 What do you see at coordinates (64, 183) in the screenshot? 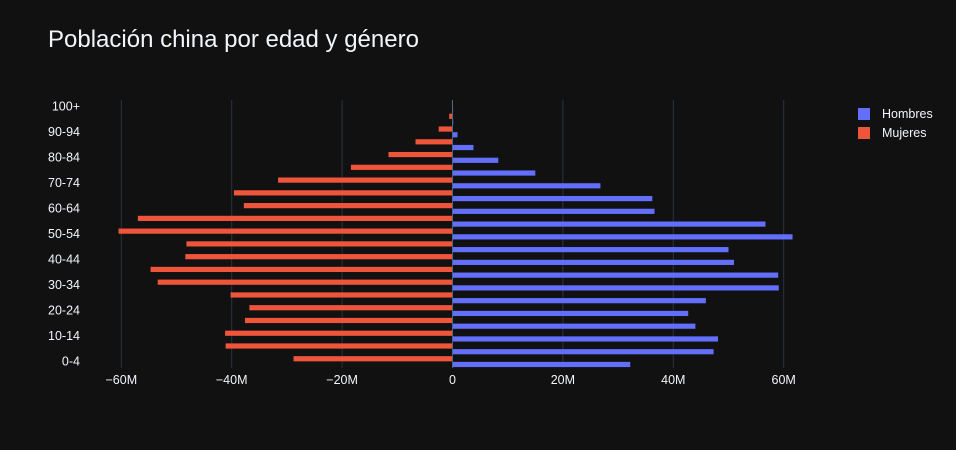
I see `y-tick-label-70-74: 70-74` at bounding box center [64, 183].